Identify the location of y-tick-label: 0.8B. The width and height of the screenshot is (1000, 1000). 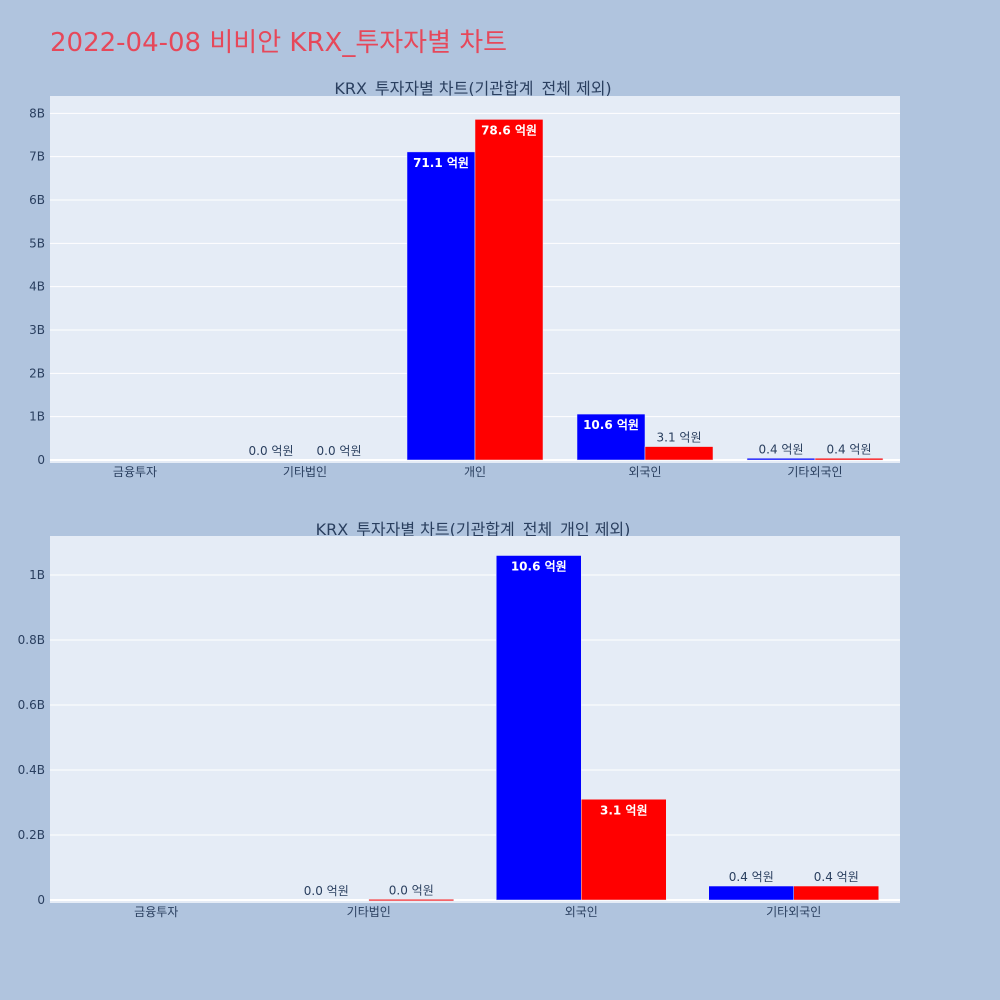
(31, 640).